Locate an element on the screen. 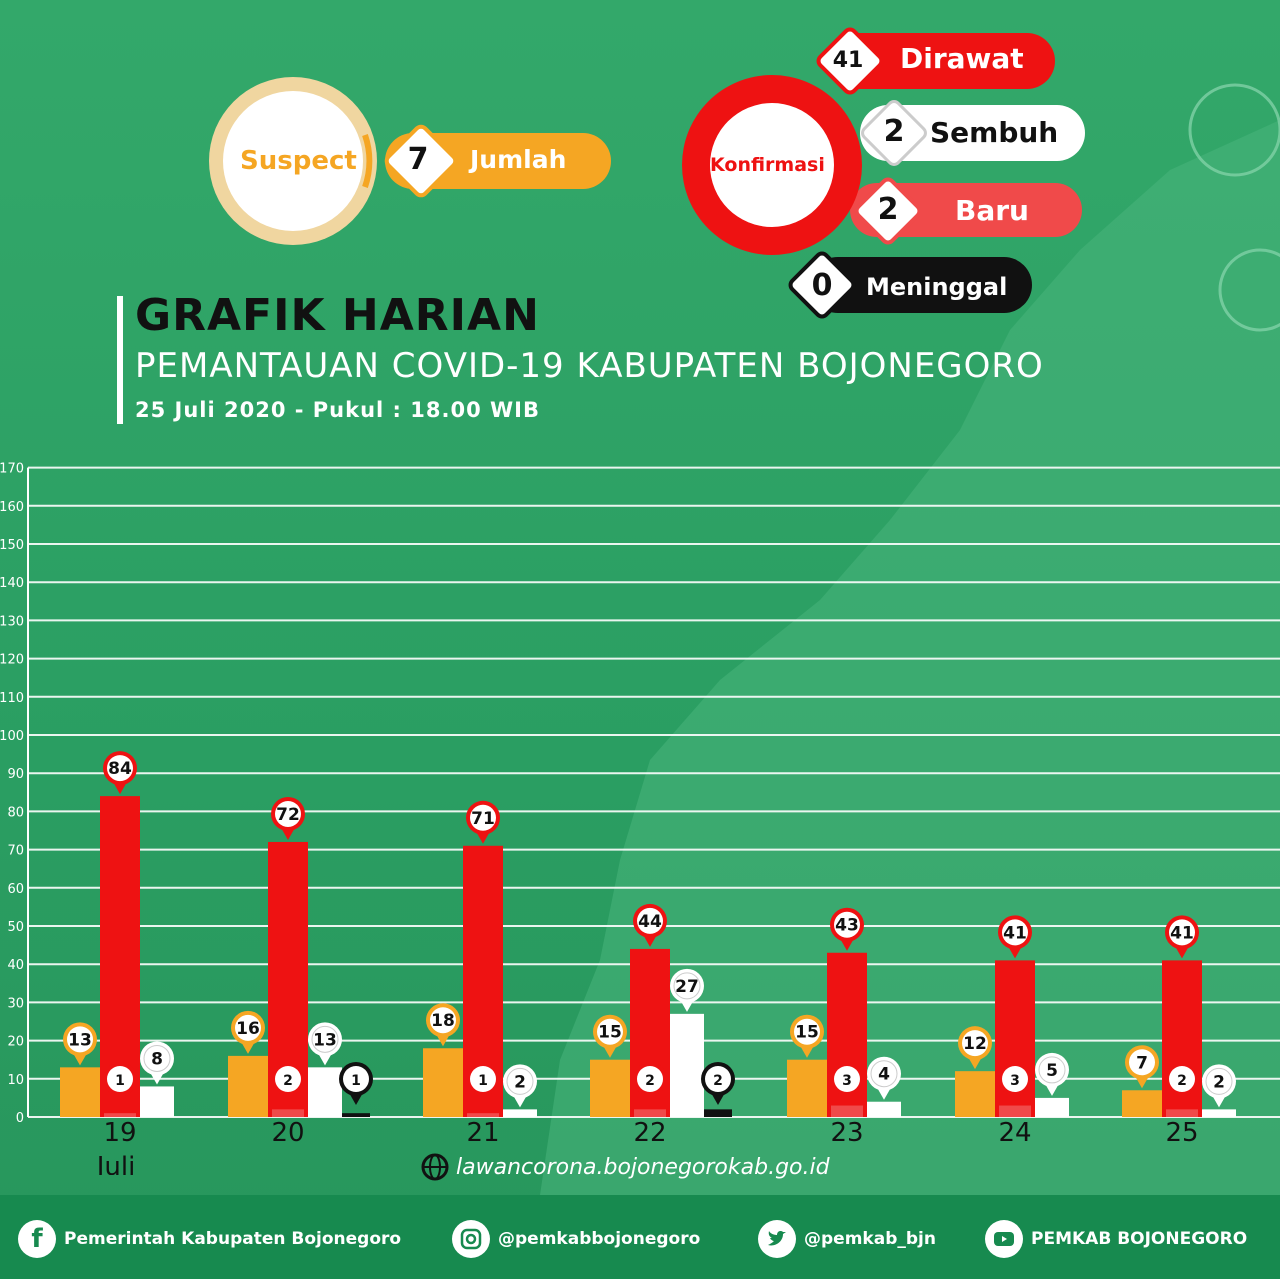 Image resolution: width=1280 pixels, height=1279 pixels. y-tick-label: 130 is located at coordinates (12, 621).